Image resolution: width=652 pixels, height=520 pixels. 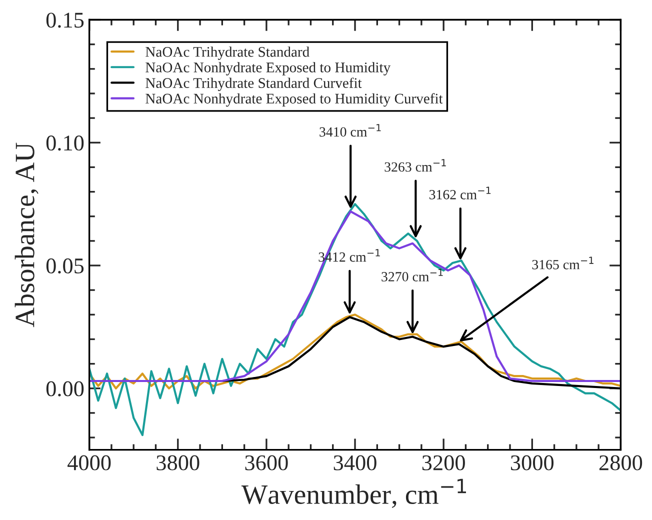 What do you see at coordinates (355, 462) in the screenshot?
I see `x-tick-label: 3400` at bounding box center [355, 462].